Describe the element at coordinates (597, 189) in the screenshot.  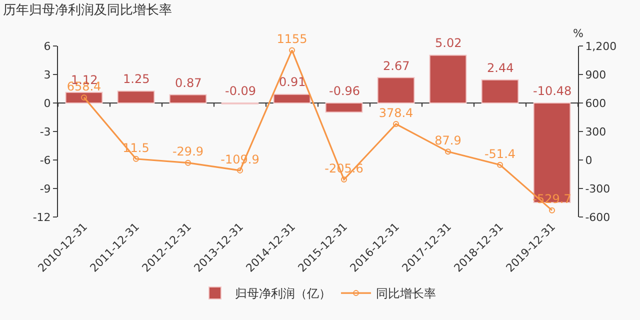
I see `y2-tick-label: -300` at that location.